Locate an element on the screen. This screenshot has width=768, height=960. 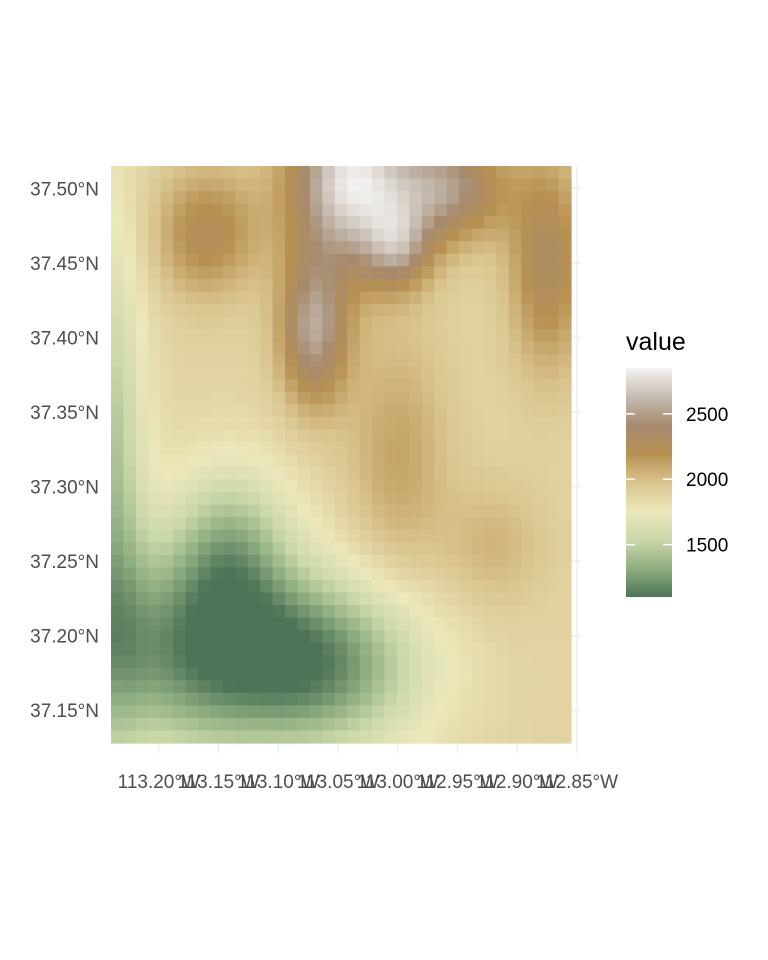
y-tick-label: 37.25°N is located at coordinates (64, 562).